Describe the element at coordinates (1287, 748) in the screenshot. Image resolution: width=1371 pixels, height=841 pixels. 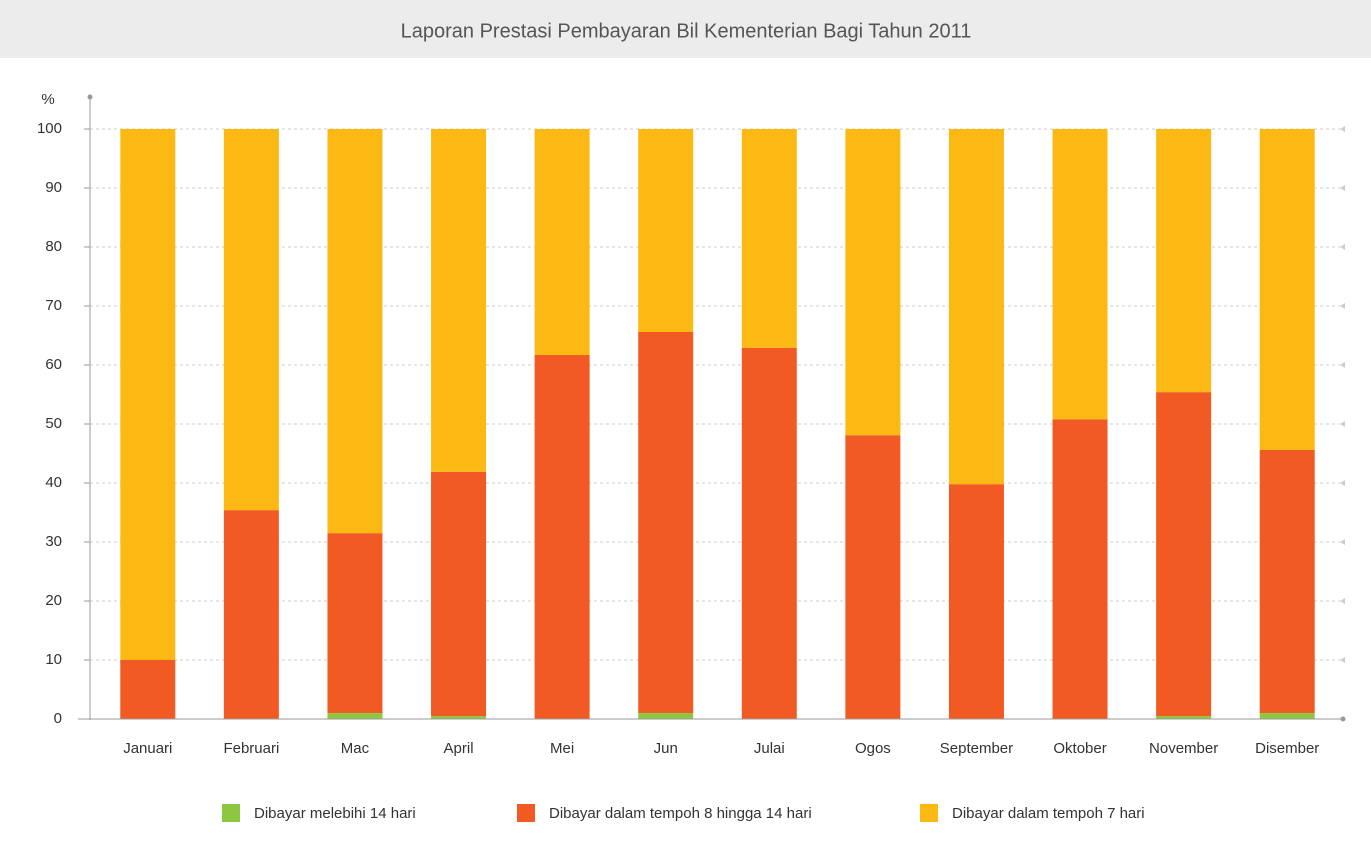
I see `x-tick-label: Disember` at that location.